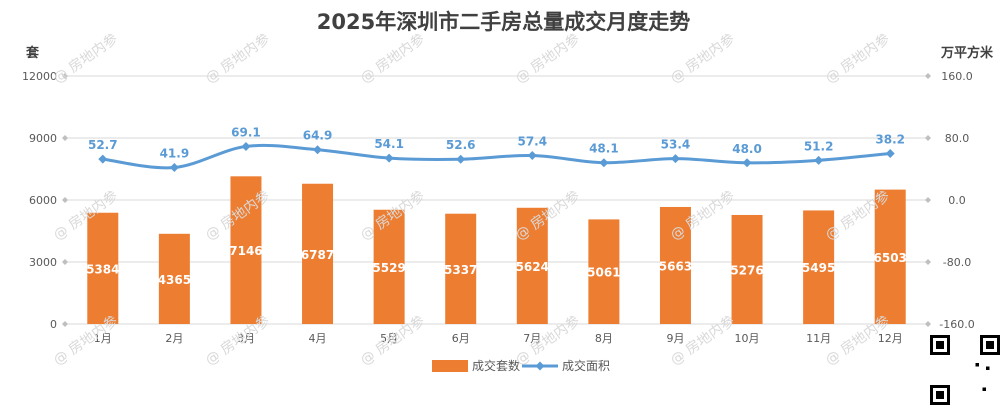 This screenshot has height=411, width=1007. What do you see at coordinates (503, 22) in the screenshot?
I see `chart-title: 2025年深圳市二手房总量成交月度走势` at bounding box center [503, 22].